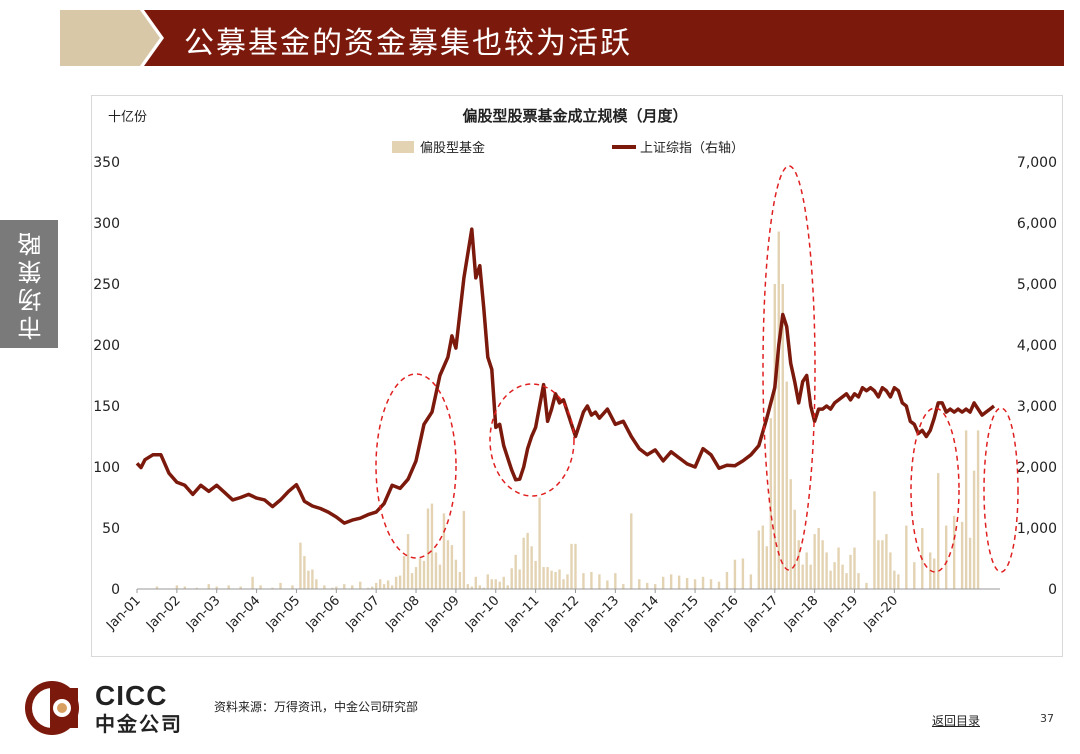 The width and height of the screenshot is (1080, 754). Describe the element at coordinates (1037, 285) in the screenshot. I see `right-axis-tick-label: 5,000` at that location.